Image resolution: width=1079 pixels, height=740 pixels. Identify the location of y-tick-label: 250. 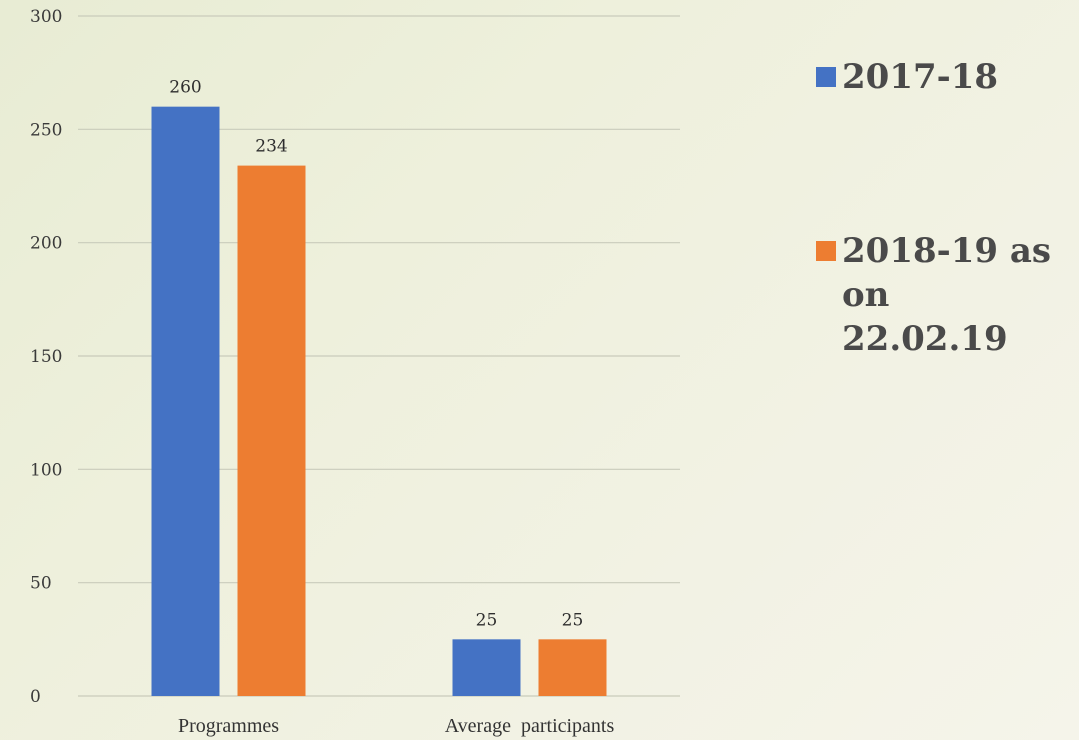
(46, 130).